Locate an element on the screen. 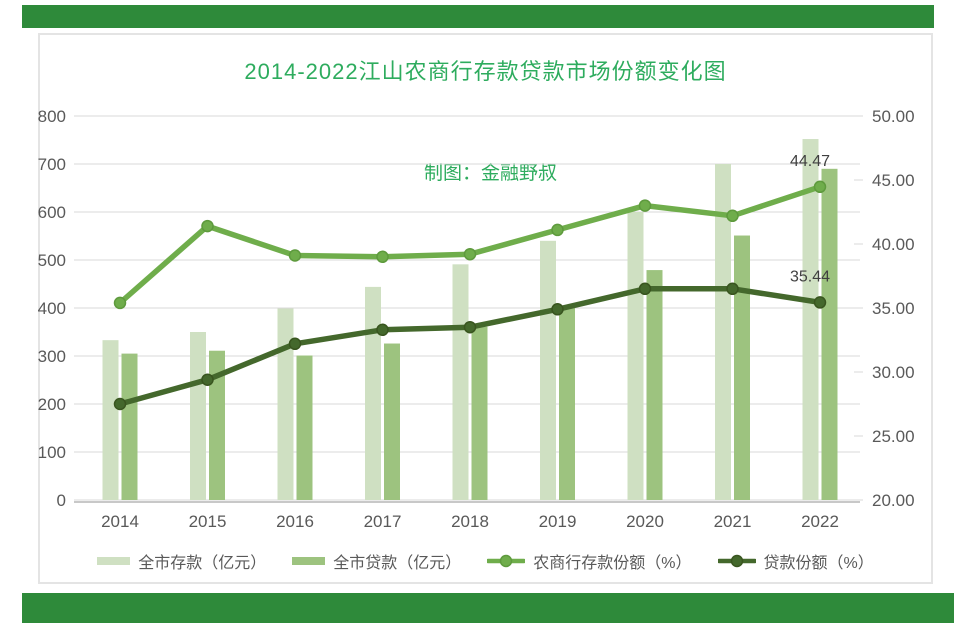 This screenshot has height=623, width=954. legend-item: 全市贷款（亿元） is located at coordinates (376, 561).